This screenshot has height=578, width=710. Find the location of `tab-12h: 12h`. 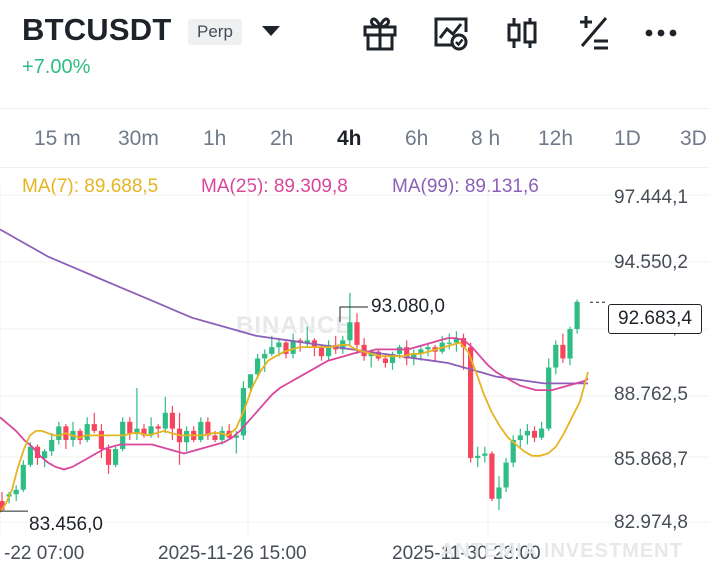

tab-12h: 12h is located at coordinates (556, 138).